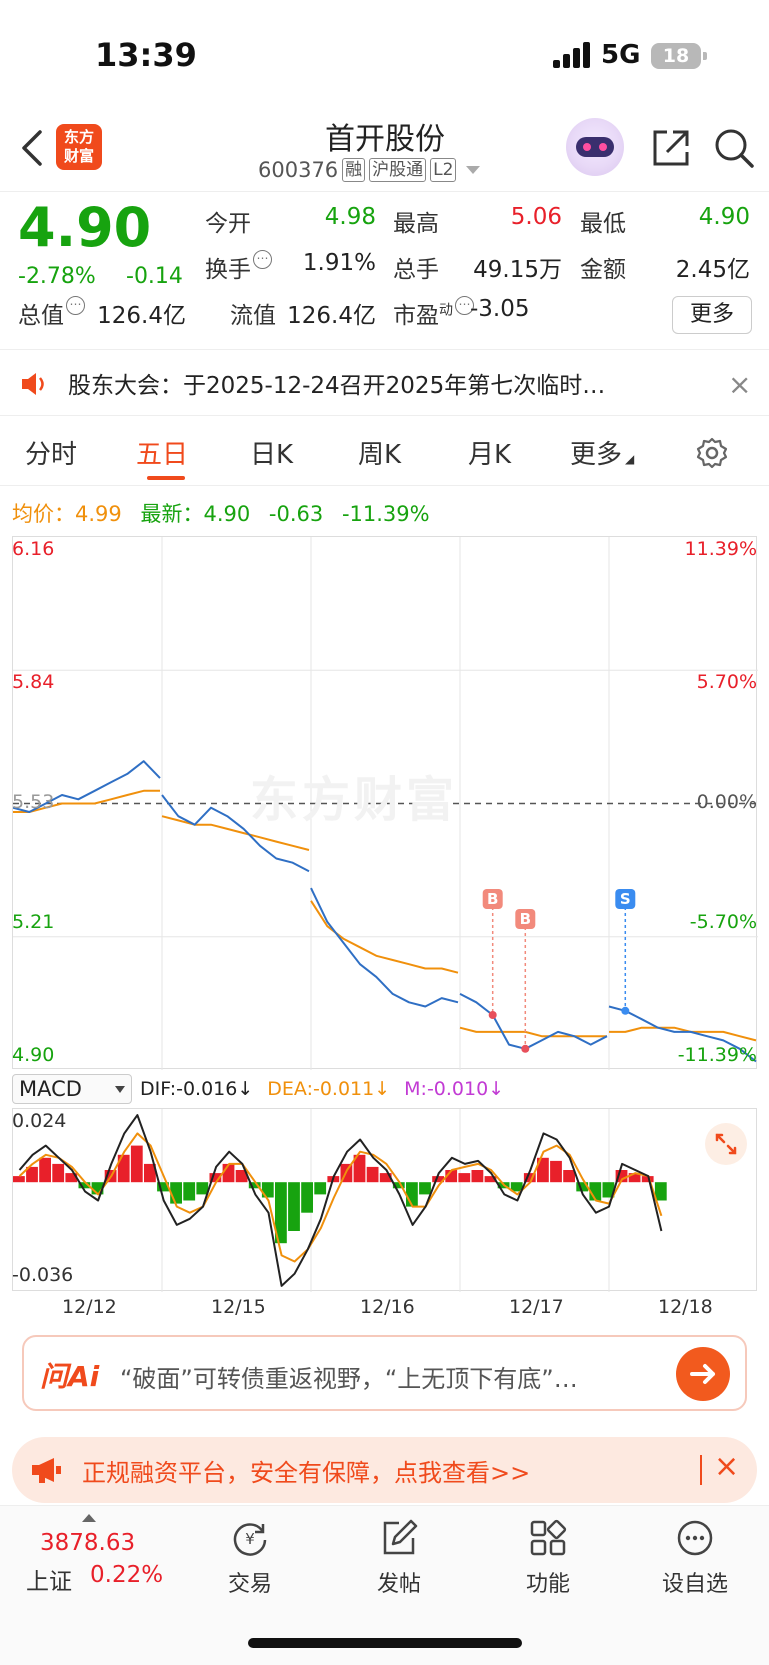 This screenshot has width=769, height=1665. What do you see at coordinates (207, 1089) in the screenshot?
I see `dif-value: -0.016` at bounding box center [207, 1089].